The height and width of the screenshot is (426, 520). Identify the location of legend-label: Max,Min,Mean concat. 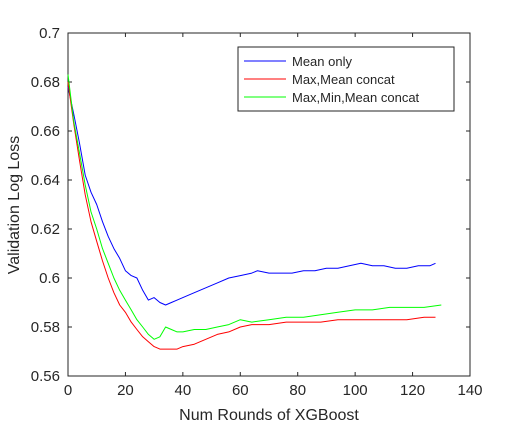
(356, 97).